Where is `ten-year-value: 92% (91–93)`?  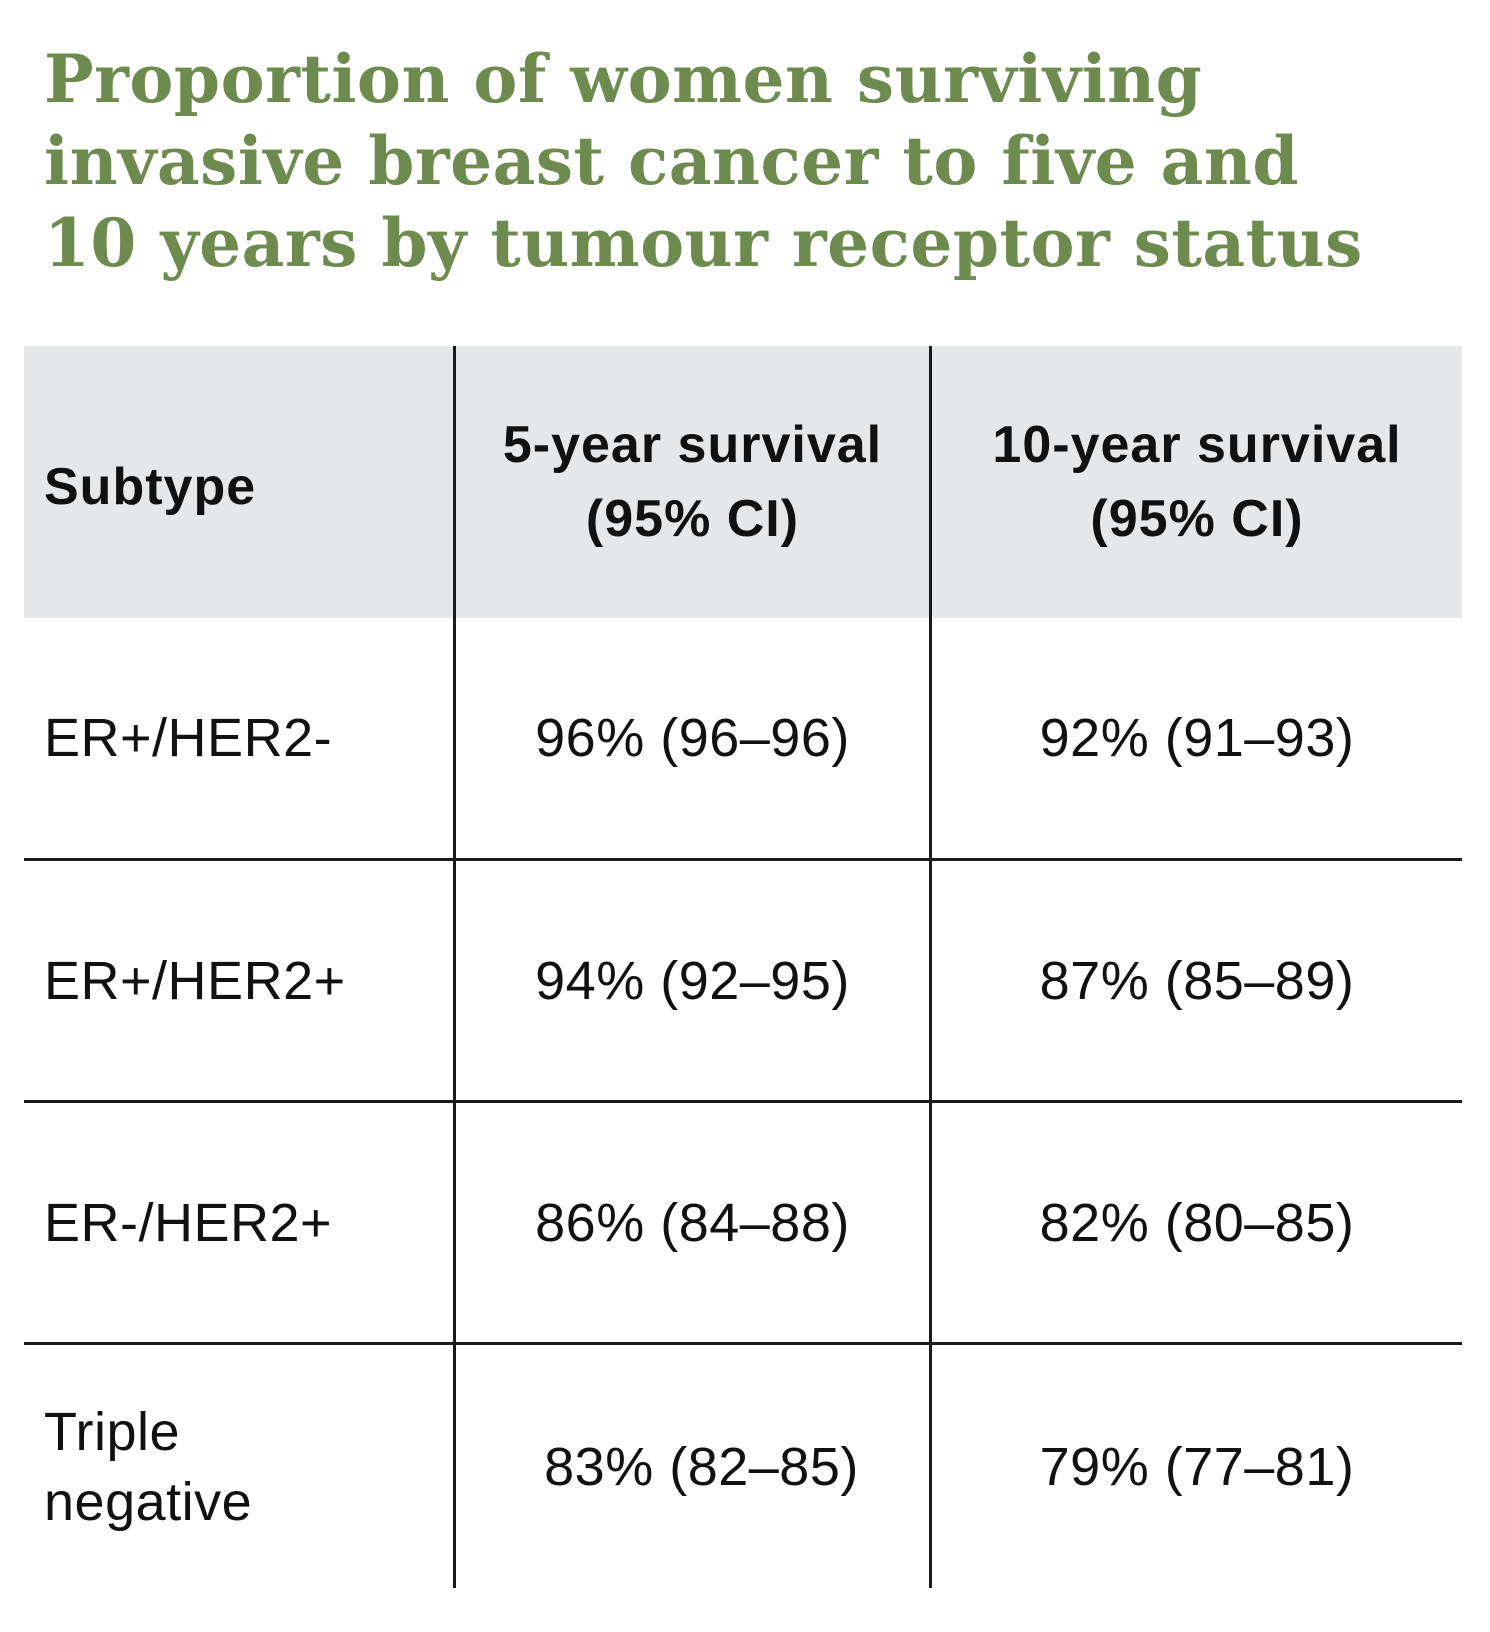 ten-year-value: 92% (91–93) is located at coordinates (1197, 738).